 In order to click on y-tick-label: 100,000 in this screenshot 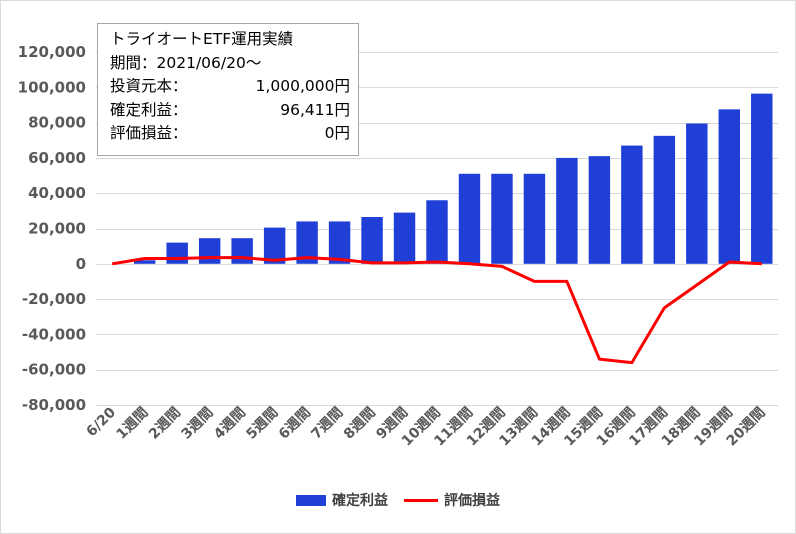, I will do `click(52, 87)`.